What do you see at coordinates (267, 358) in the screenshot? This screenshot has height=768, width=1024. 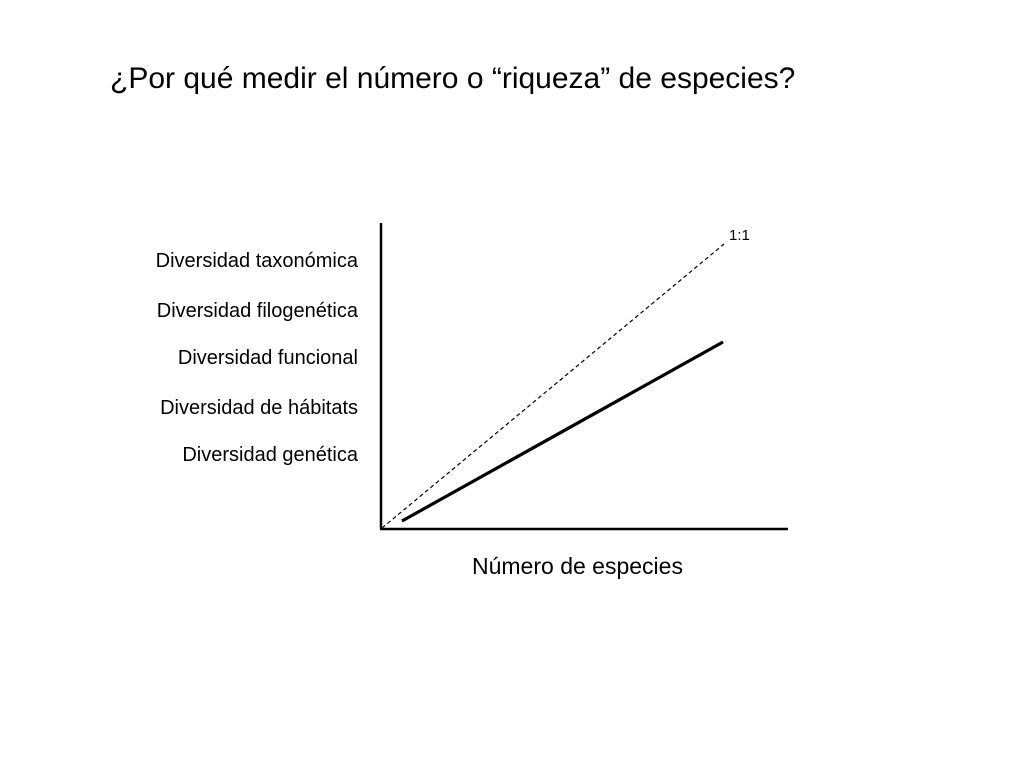 I see `y-label-functional-diversity: Diversidad funcional` at bounding box center [267, 358].